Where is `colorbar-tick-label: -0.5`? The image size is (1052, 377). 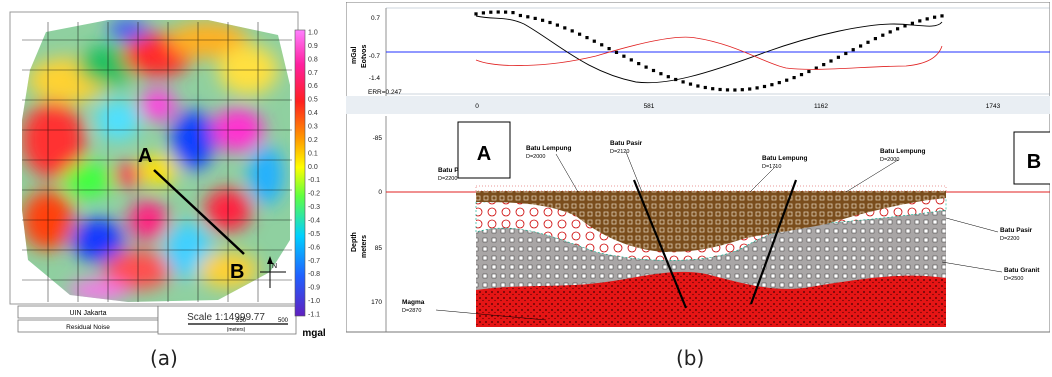
colorbar-tick-label: -0.5 is located at coordinates (314, 234).